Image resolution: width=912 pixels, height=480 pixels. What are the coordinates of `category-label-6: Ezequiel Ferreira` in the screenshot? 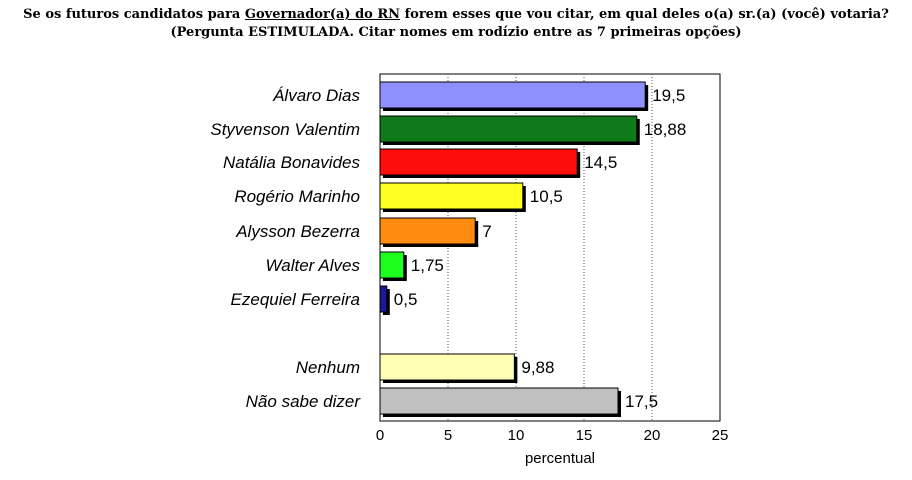 It's located at (295, 299).